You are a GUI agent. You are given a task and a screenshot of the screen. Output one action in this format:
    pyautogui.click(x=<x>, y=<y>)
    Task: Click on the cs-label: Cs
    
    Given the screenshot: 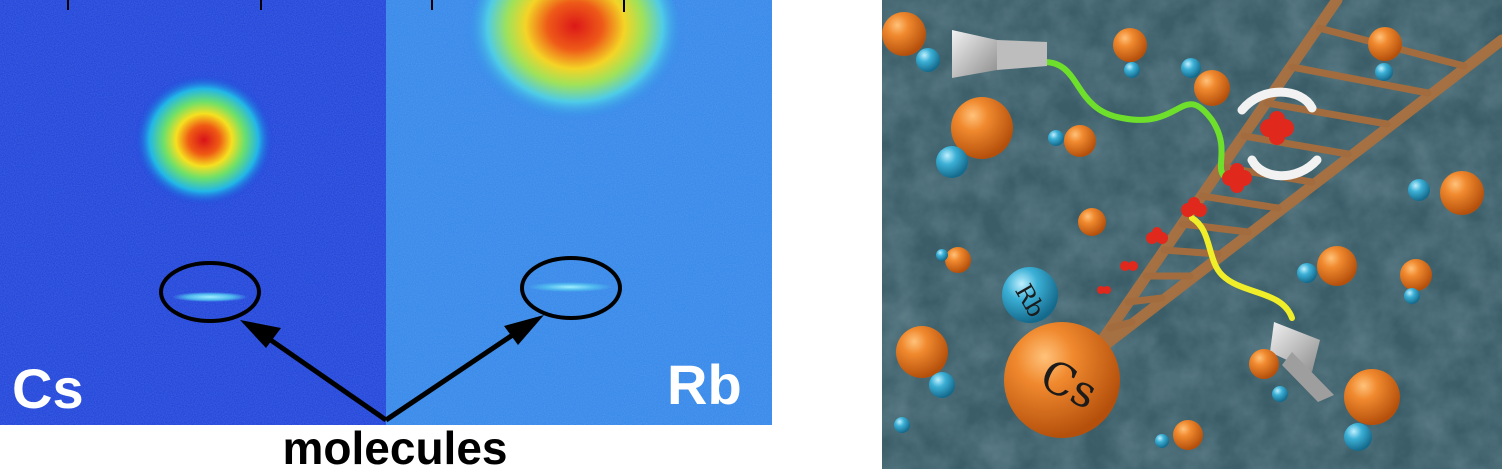 What is the action you would take?
    pyautogui.click(x=48, y=388)
    